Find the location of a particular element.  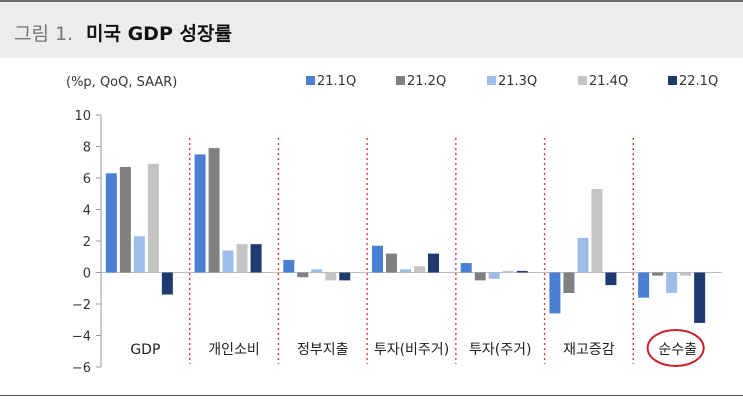

y-tick-label: 10 is located at coordinates (82, 116).